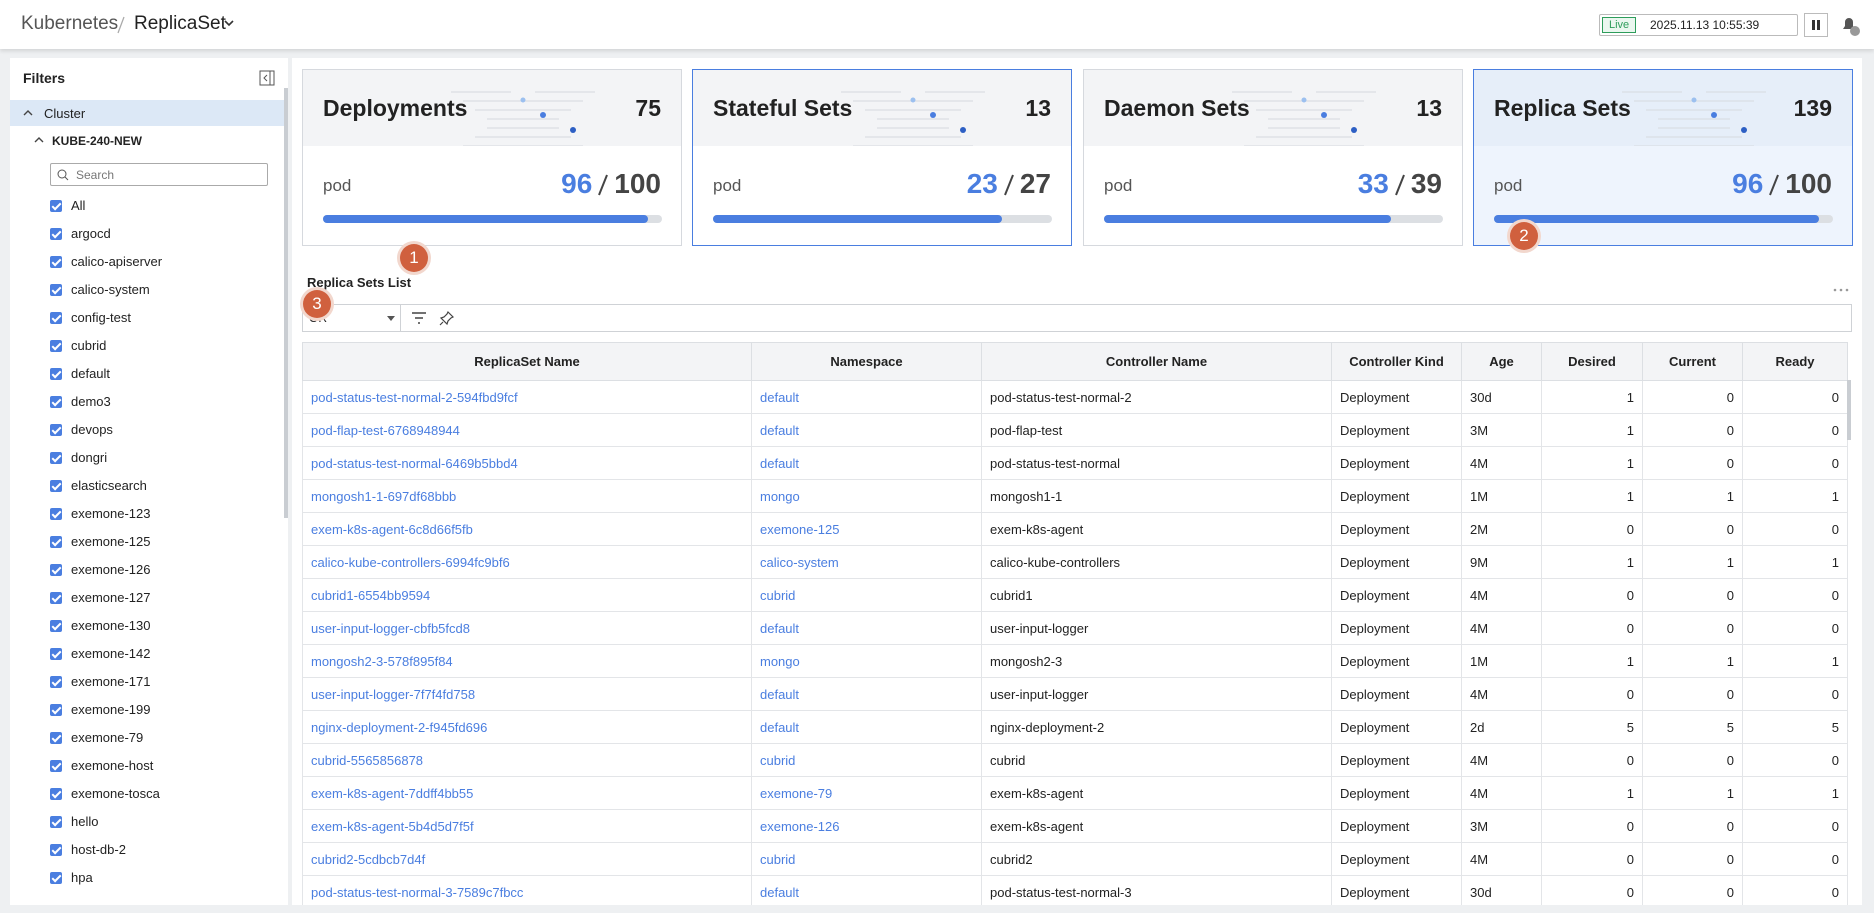 This screenshot has width=1874, height=913. What do you see at coordinates (97, 141) in the screenshot?
I see `cluster-name: KUBE-240-NEW` at bounding box center [97, 141].